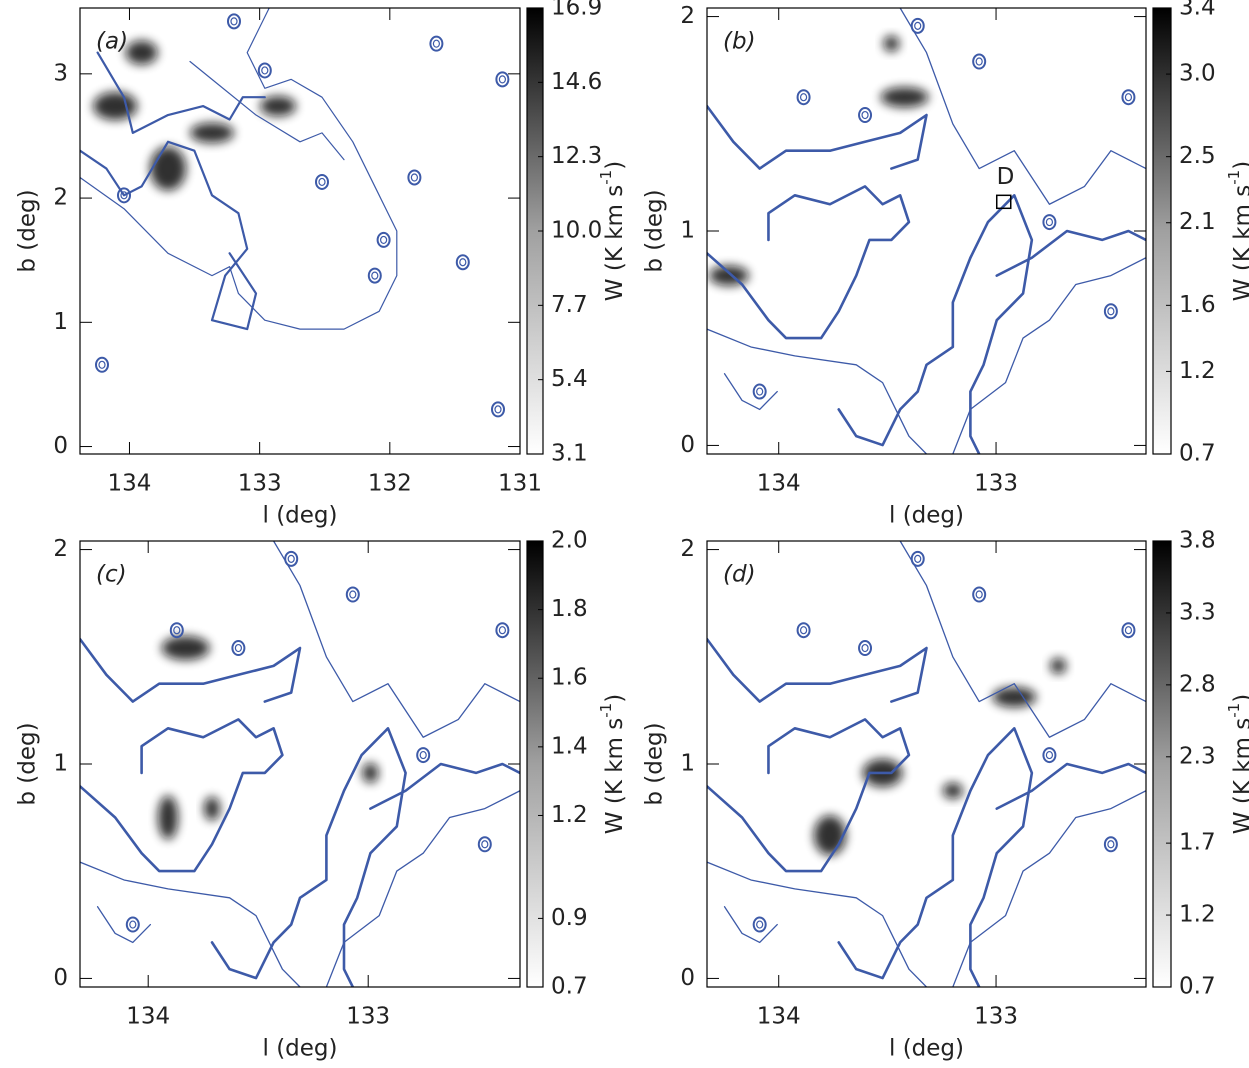 This screenshot has height=1068, width=1249. I want to click on colorbar-tick-label: 2.1, so click(1197, 222).